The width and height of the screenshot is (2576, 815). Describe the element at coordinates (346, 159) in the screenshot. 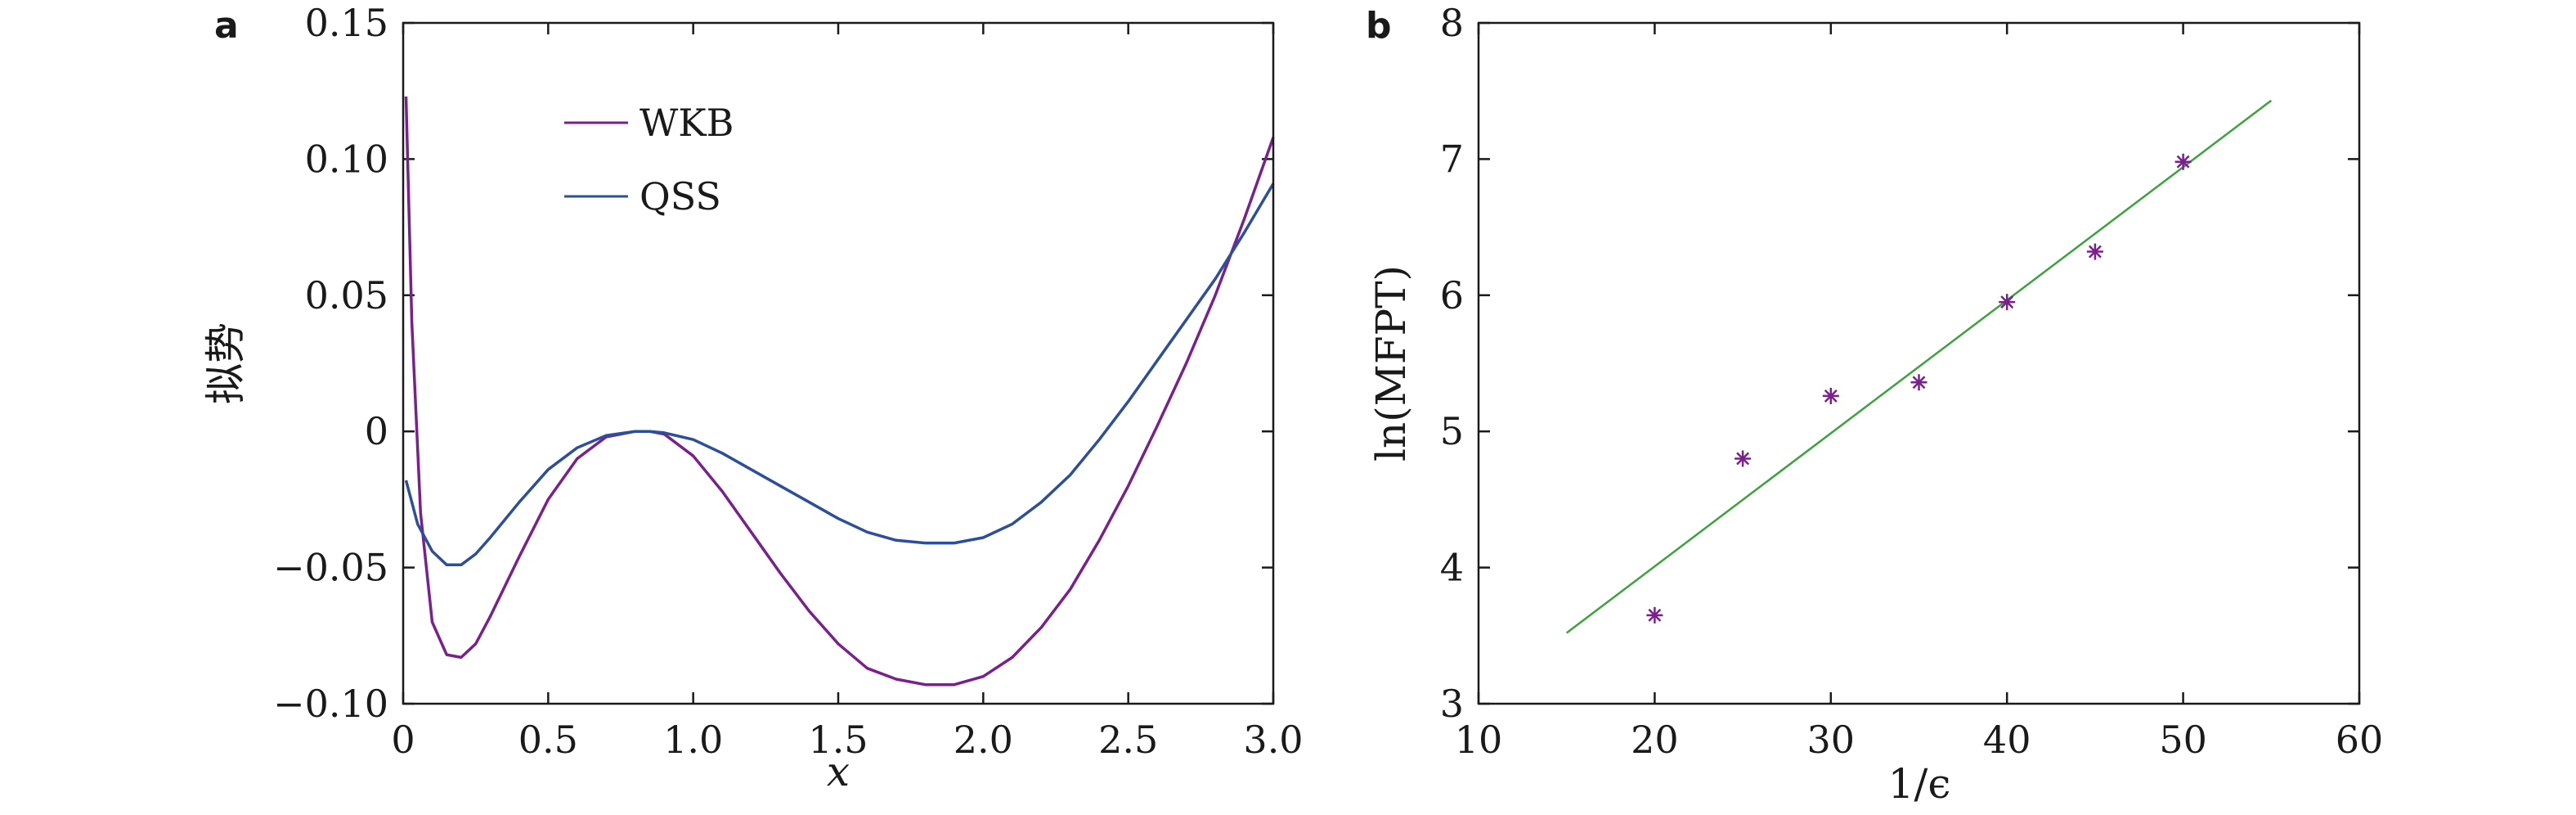

I see `a-y-tick-label: 0.10` at that location.